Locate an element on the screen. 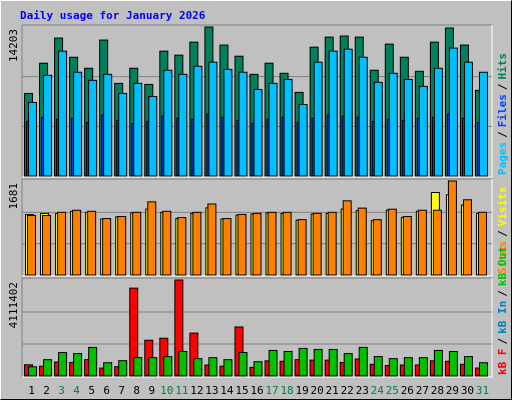  legend-entry: kB Out is located at coordinates (502, 266).